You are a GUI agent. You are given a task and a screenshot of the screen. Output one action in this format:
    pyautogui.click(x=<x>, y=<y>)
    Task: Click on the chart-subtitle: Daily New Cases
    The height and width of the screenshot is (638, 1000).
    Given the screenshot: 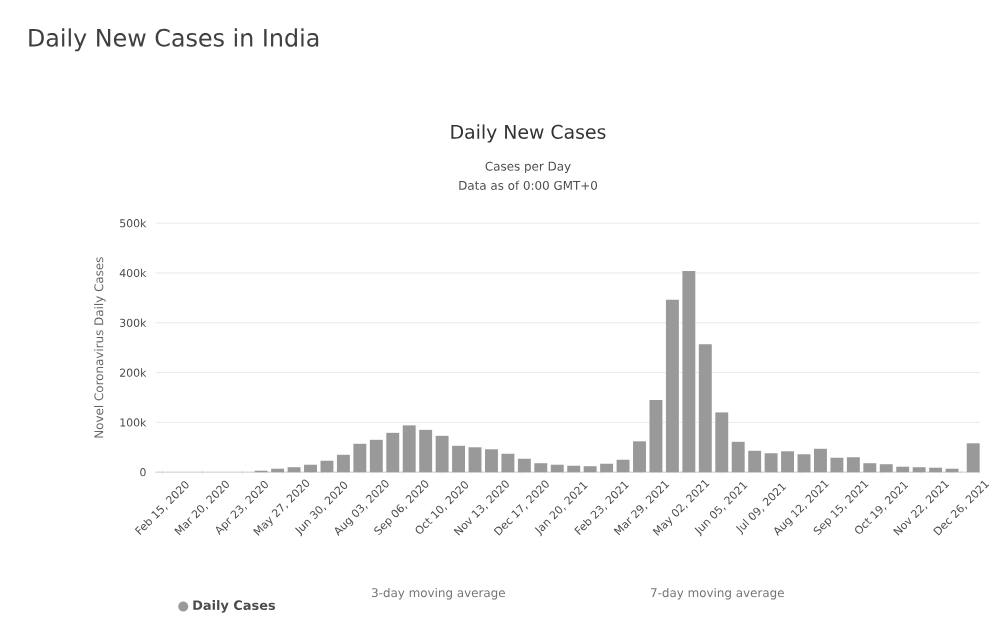 What is the action you would take?
    pyautogui.click(x=528, y=133)
    